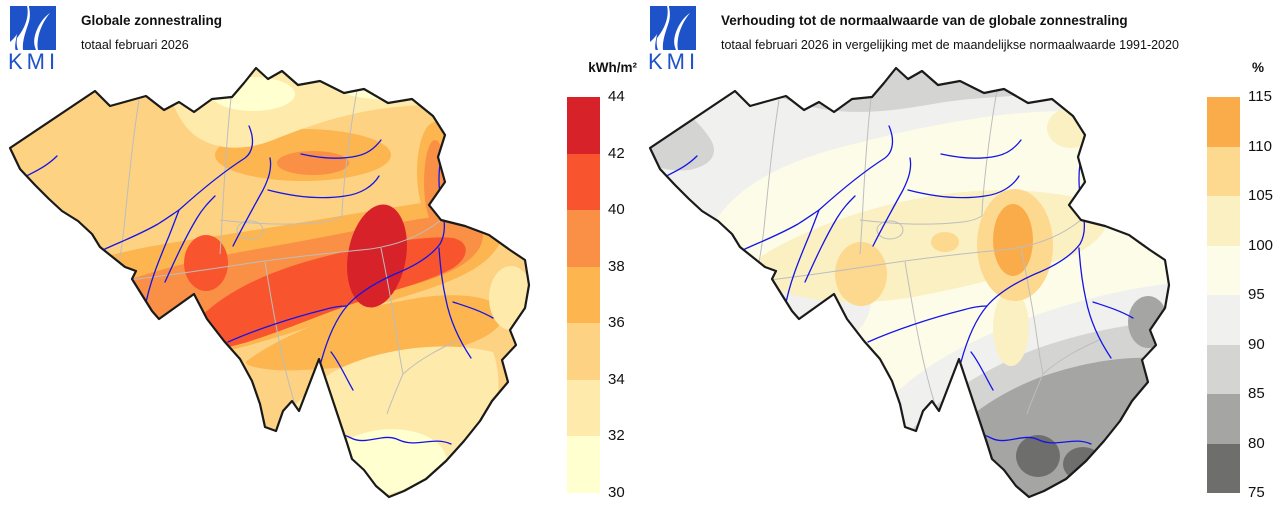 The height and width of the screenshot is (507, 1280). I want to click on legend-unit-label: %, so click(1257, 67).